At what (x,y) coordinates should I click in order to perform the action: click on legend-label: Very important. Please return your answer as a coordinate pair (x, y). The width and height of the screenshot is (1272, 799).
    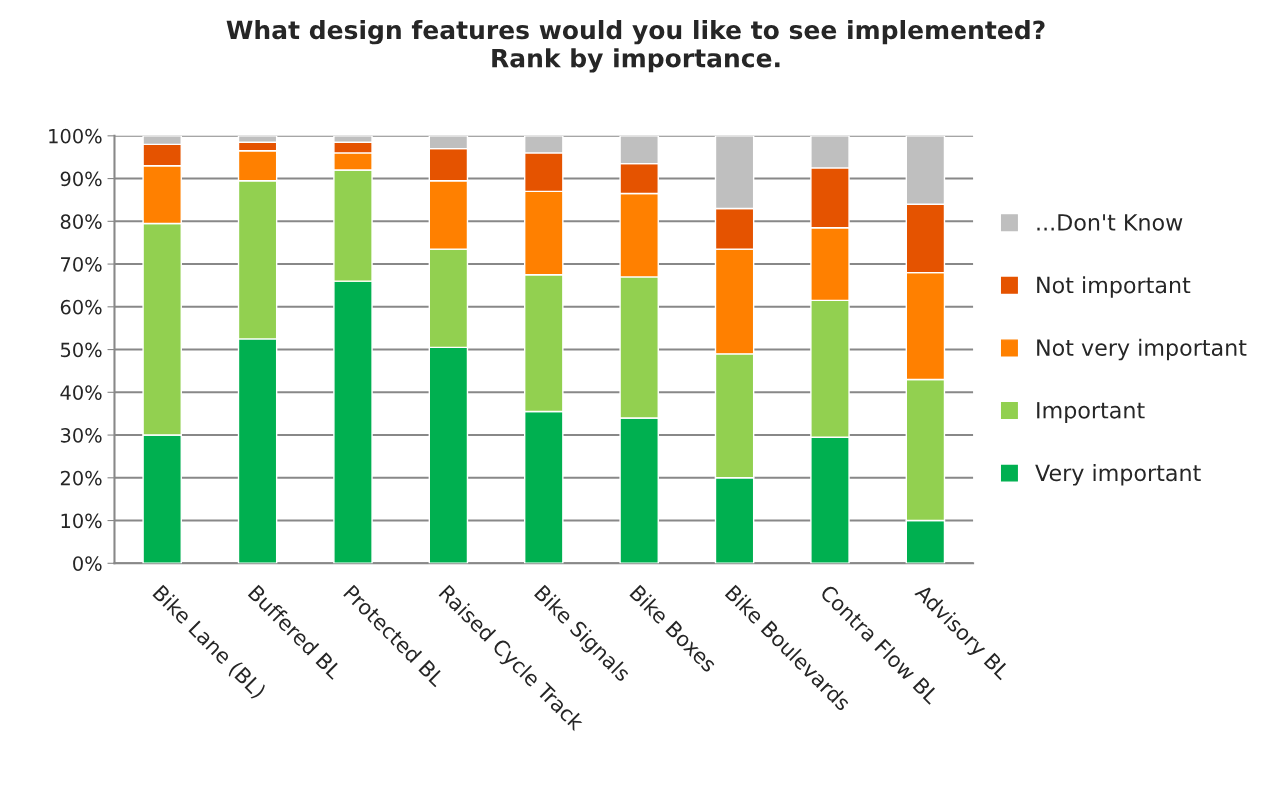
    Looking at the image, I should click on (1118, 475).